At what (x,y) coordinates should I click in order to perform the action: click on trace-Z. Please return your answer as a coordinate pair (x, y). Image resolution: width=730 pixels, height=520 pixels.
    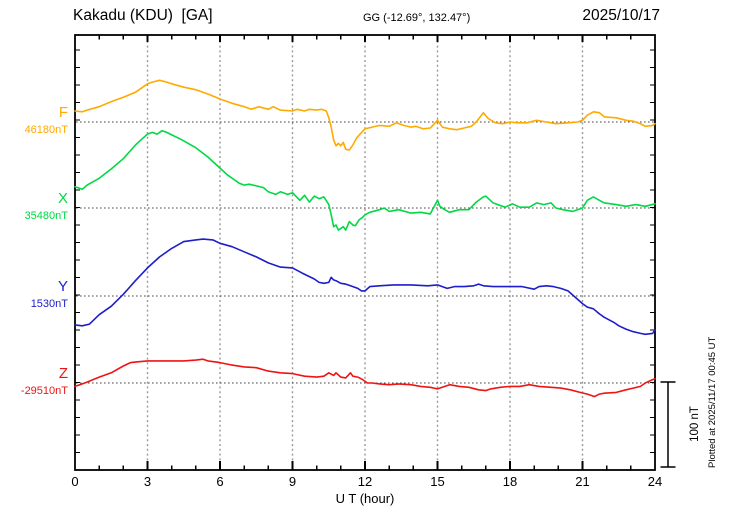
    Looking at the image, I should click on (365, 378).